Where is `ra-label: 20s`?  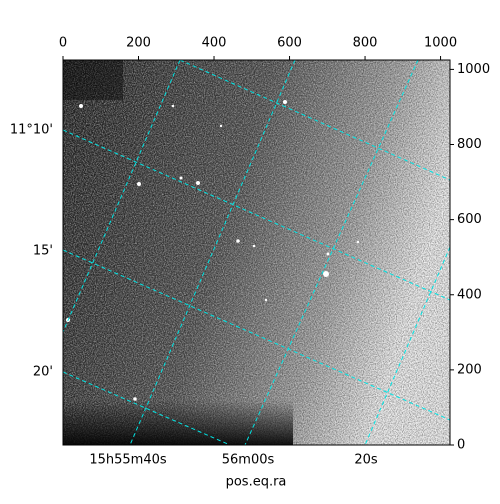
ra-label: 20s is located at coordinates (366, 460).